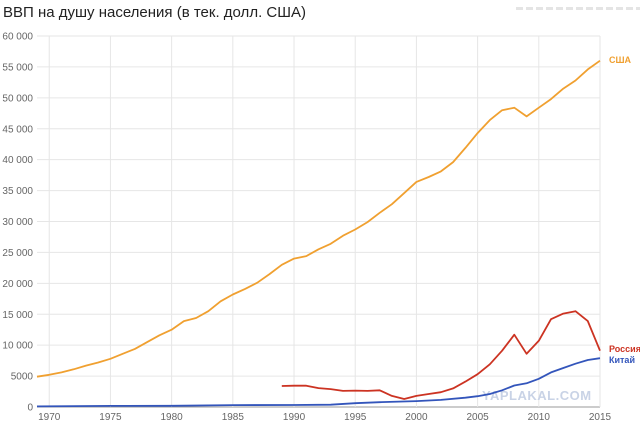  Describe the element at coordinates (17, 253) in the screenshot. I see `y-tick-label: 25 000` at that location.